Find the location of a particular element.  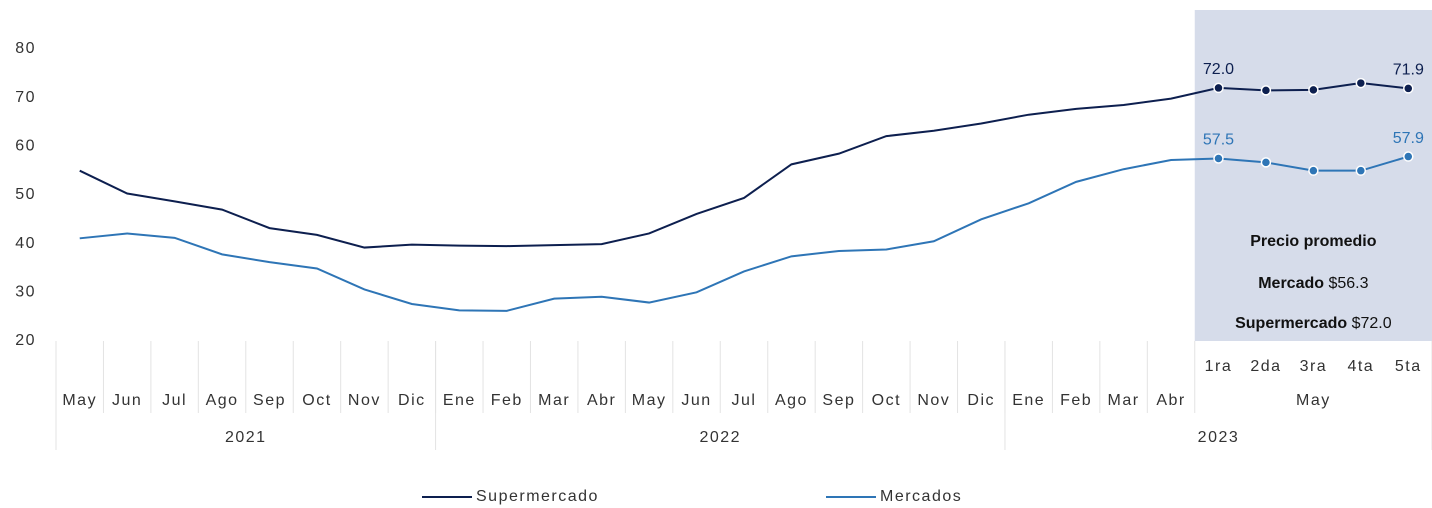

annotation-line: Supermercado $72.0 is located at coordinates (1313, 323).